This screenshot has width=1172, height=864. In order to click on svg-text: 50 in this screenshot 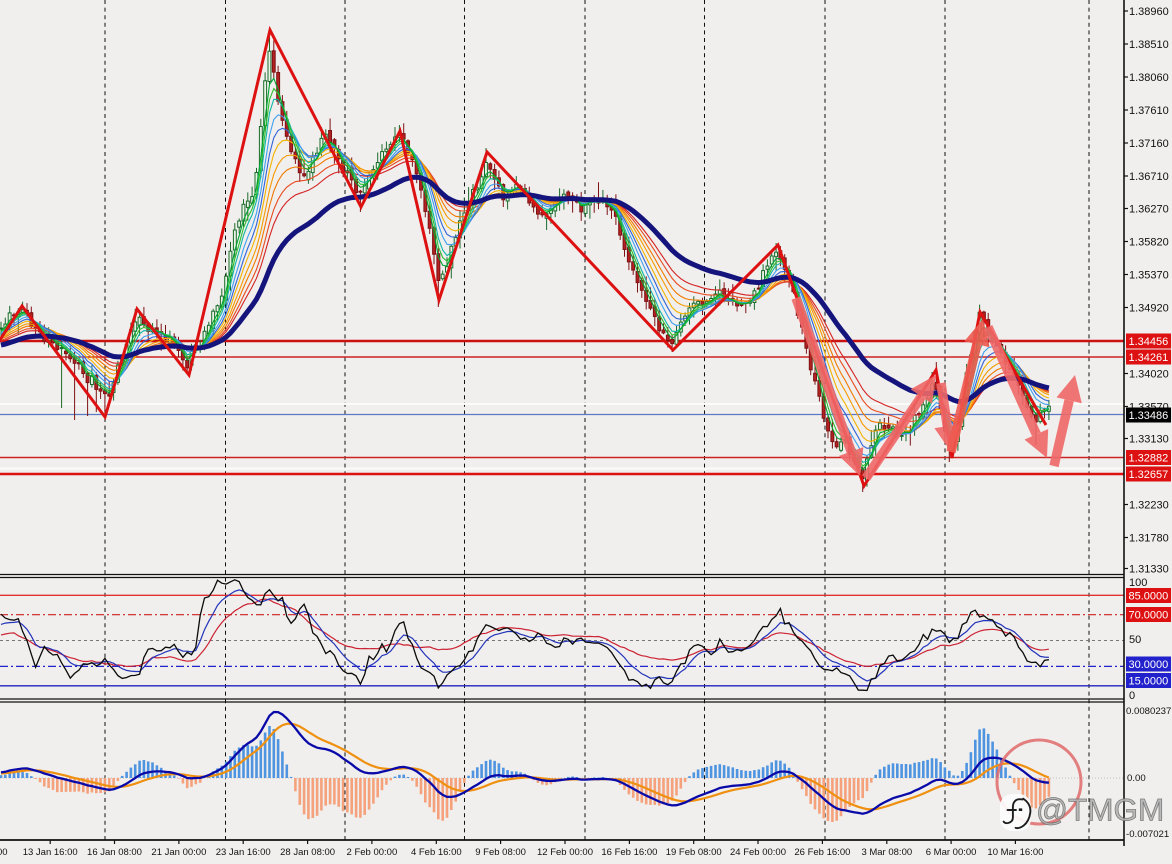, I will do `click(1135, 640)`.